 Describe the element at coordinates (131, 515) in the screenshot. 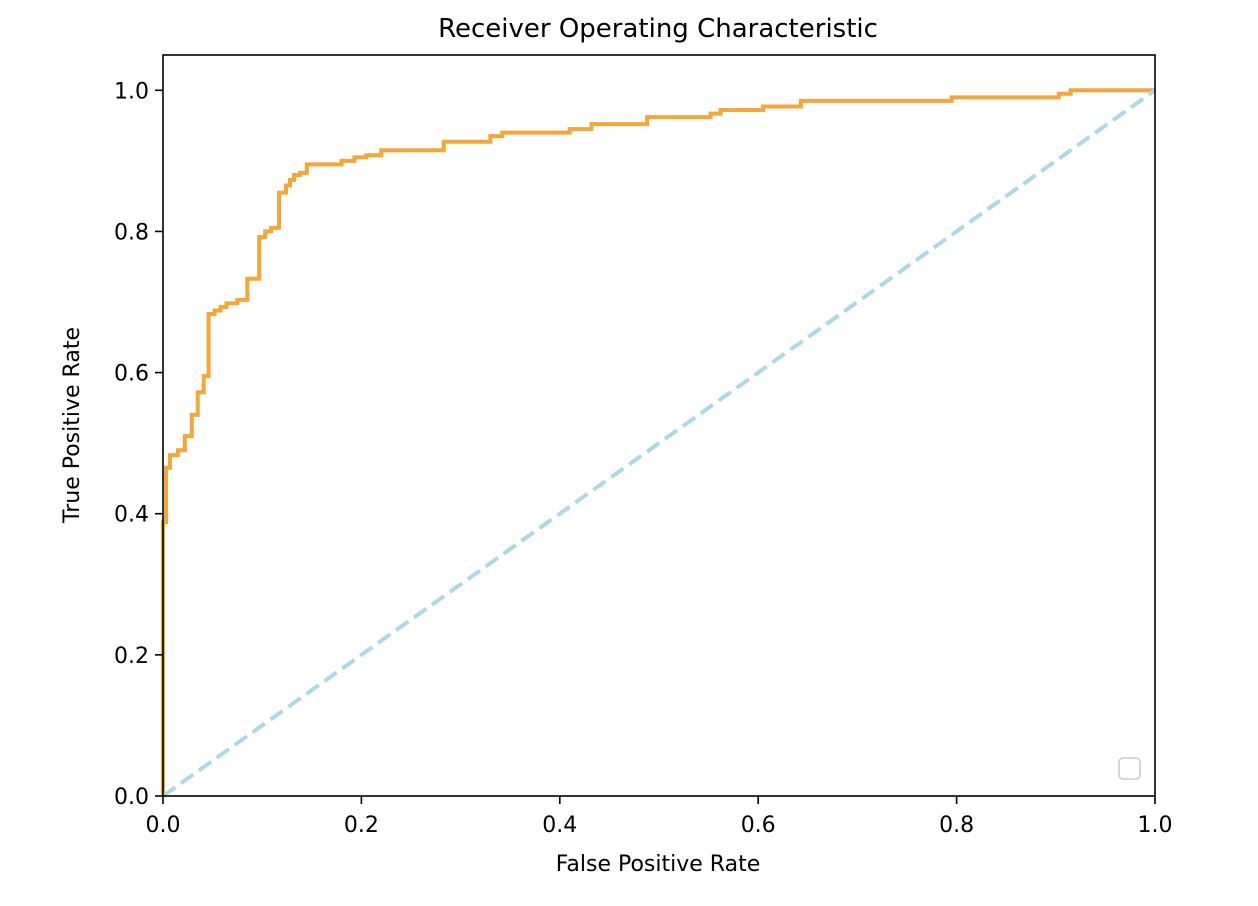

I see `y-tick-label: 0.4` at that location.